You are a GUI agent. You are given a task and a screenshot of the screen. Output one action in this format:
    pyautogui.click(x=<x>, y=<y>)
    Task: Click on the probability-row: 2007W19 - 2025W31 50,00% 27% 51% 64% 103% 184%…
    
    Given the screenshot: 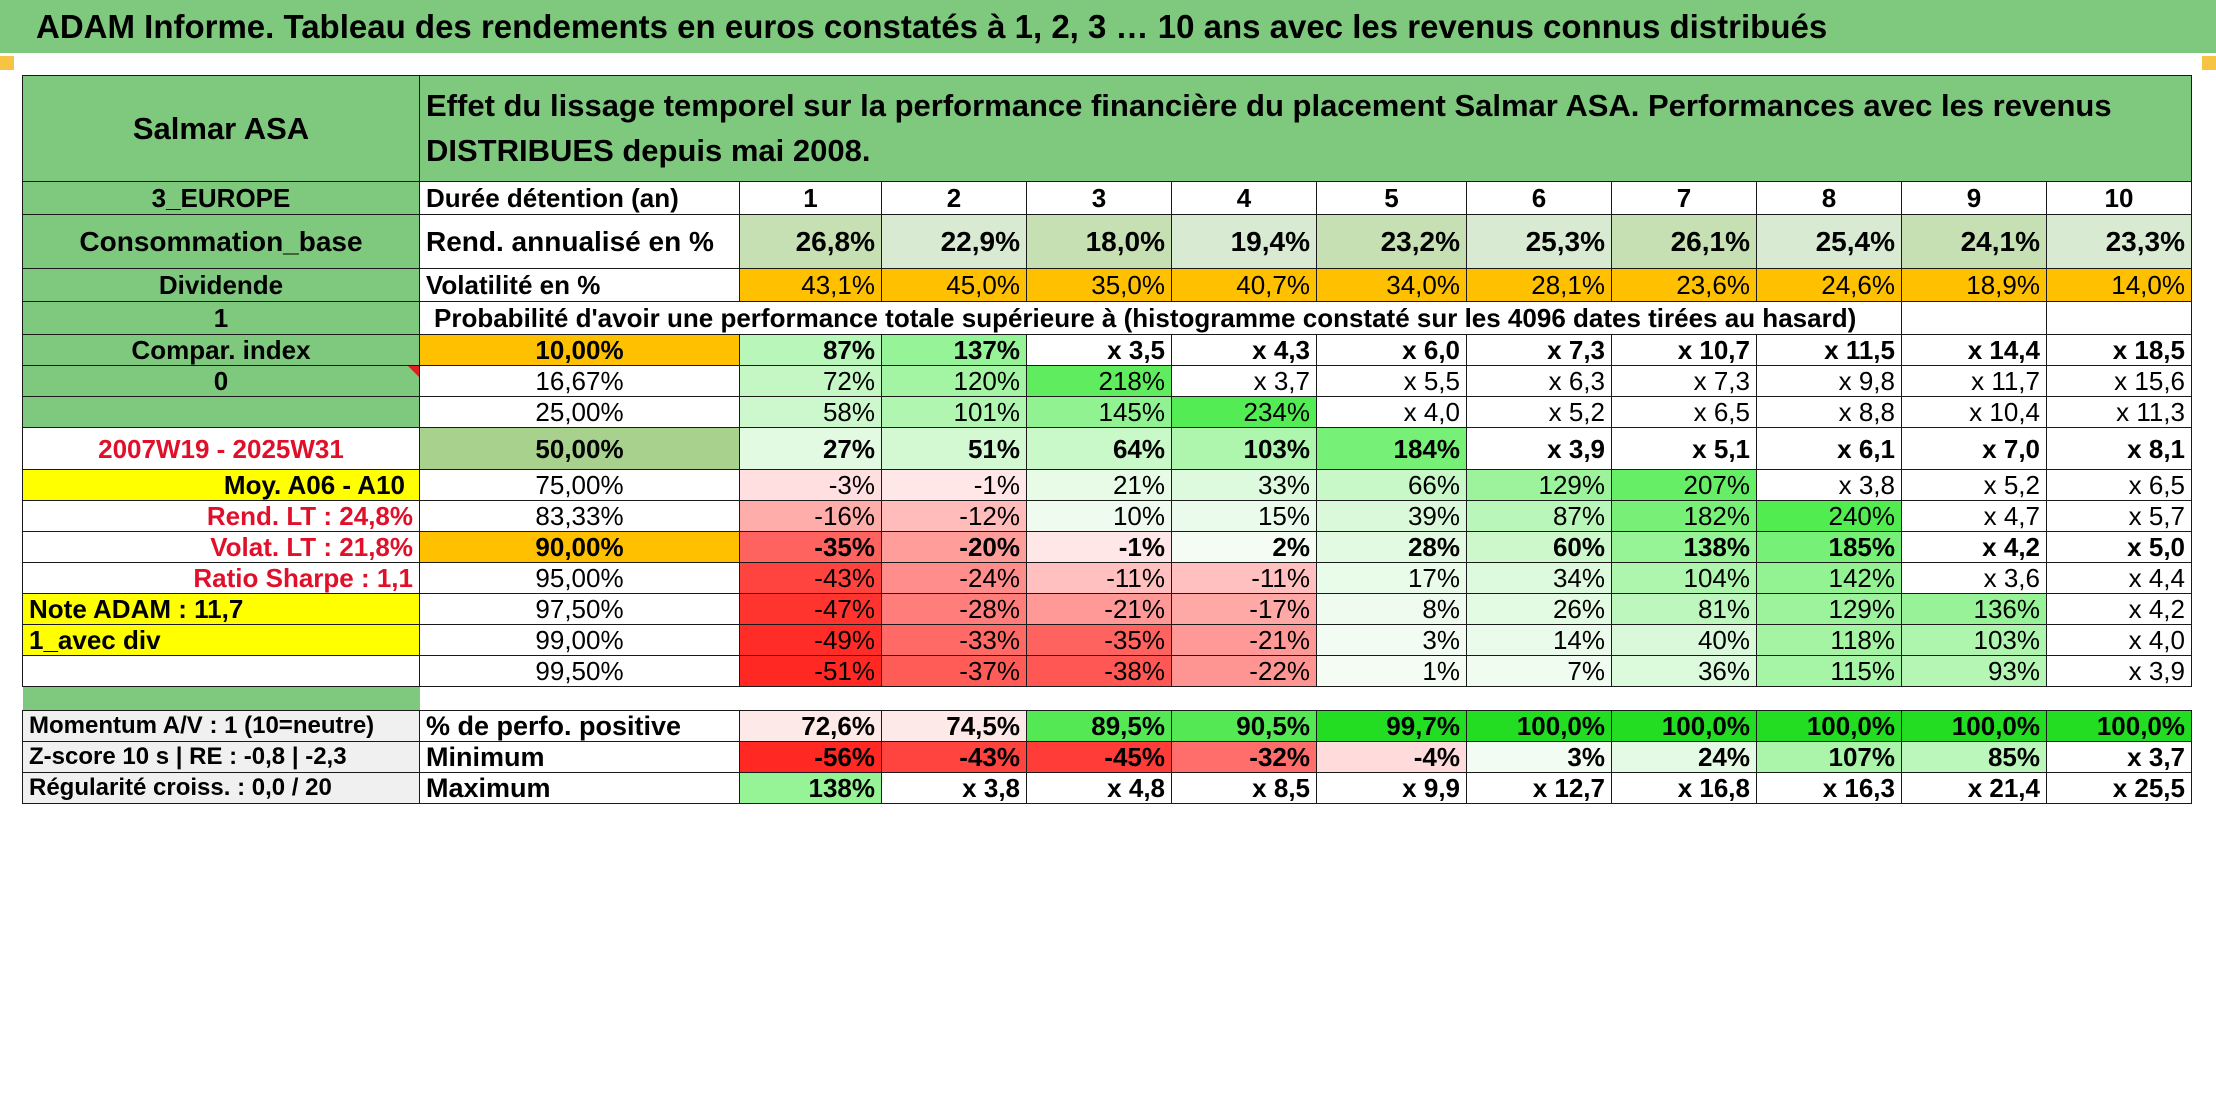 What is the action you would take?
    pyautogui.click(x=1107, y=448)
    